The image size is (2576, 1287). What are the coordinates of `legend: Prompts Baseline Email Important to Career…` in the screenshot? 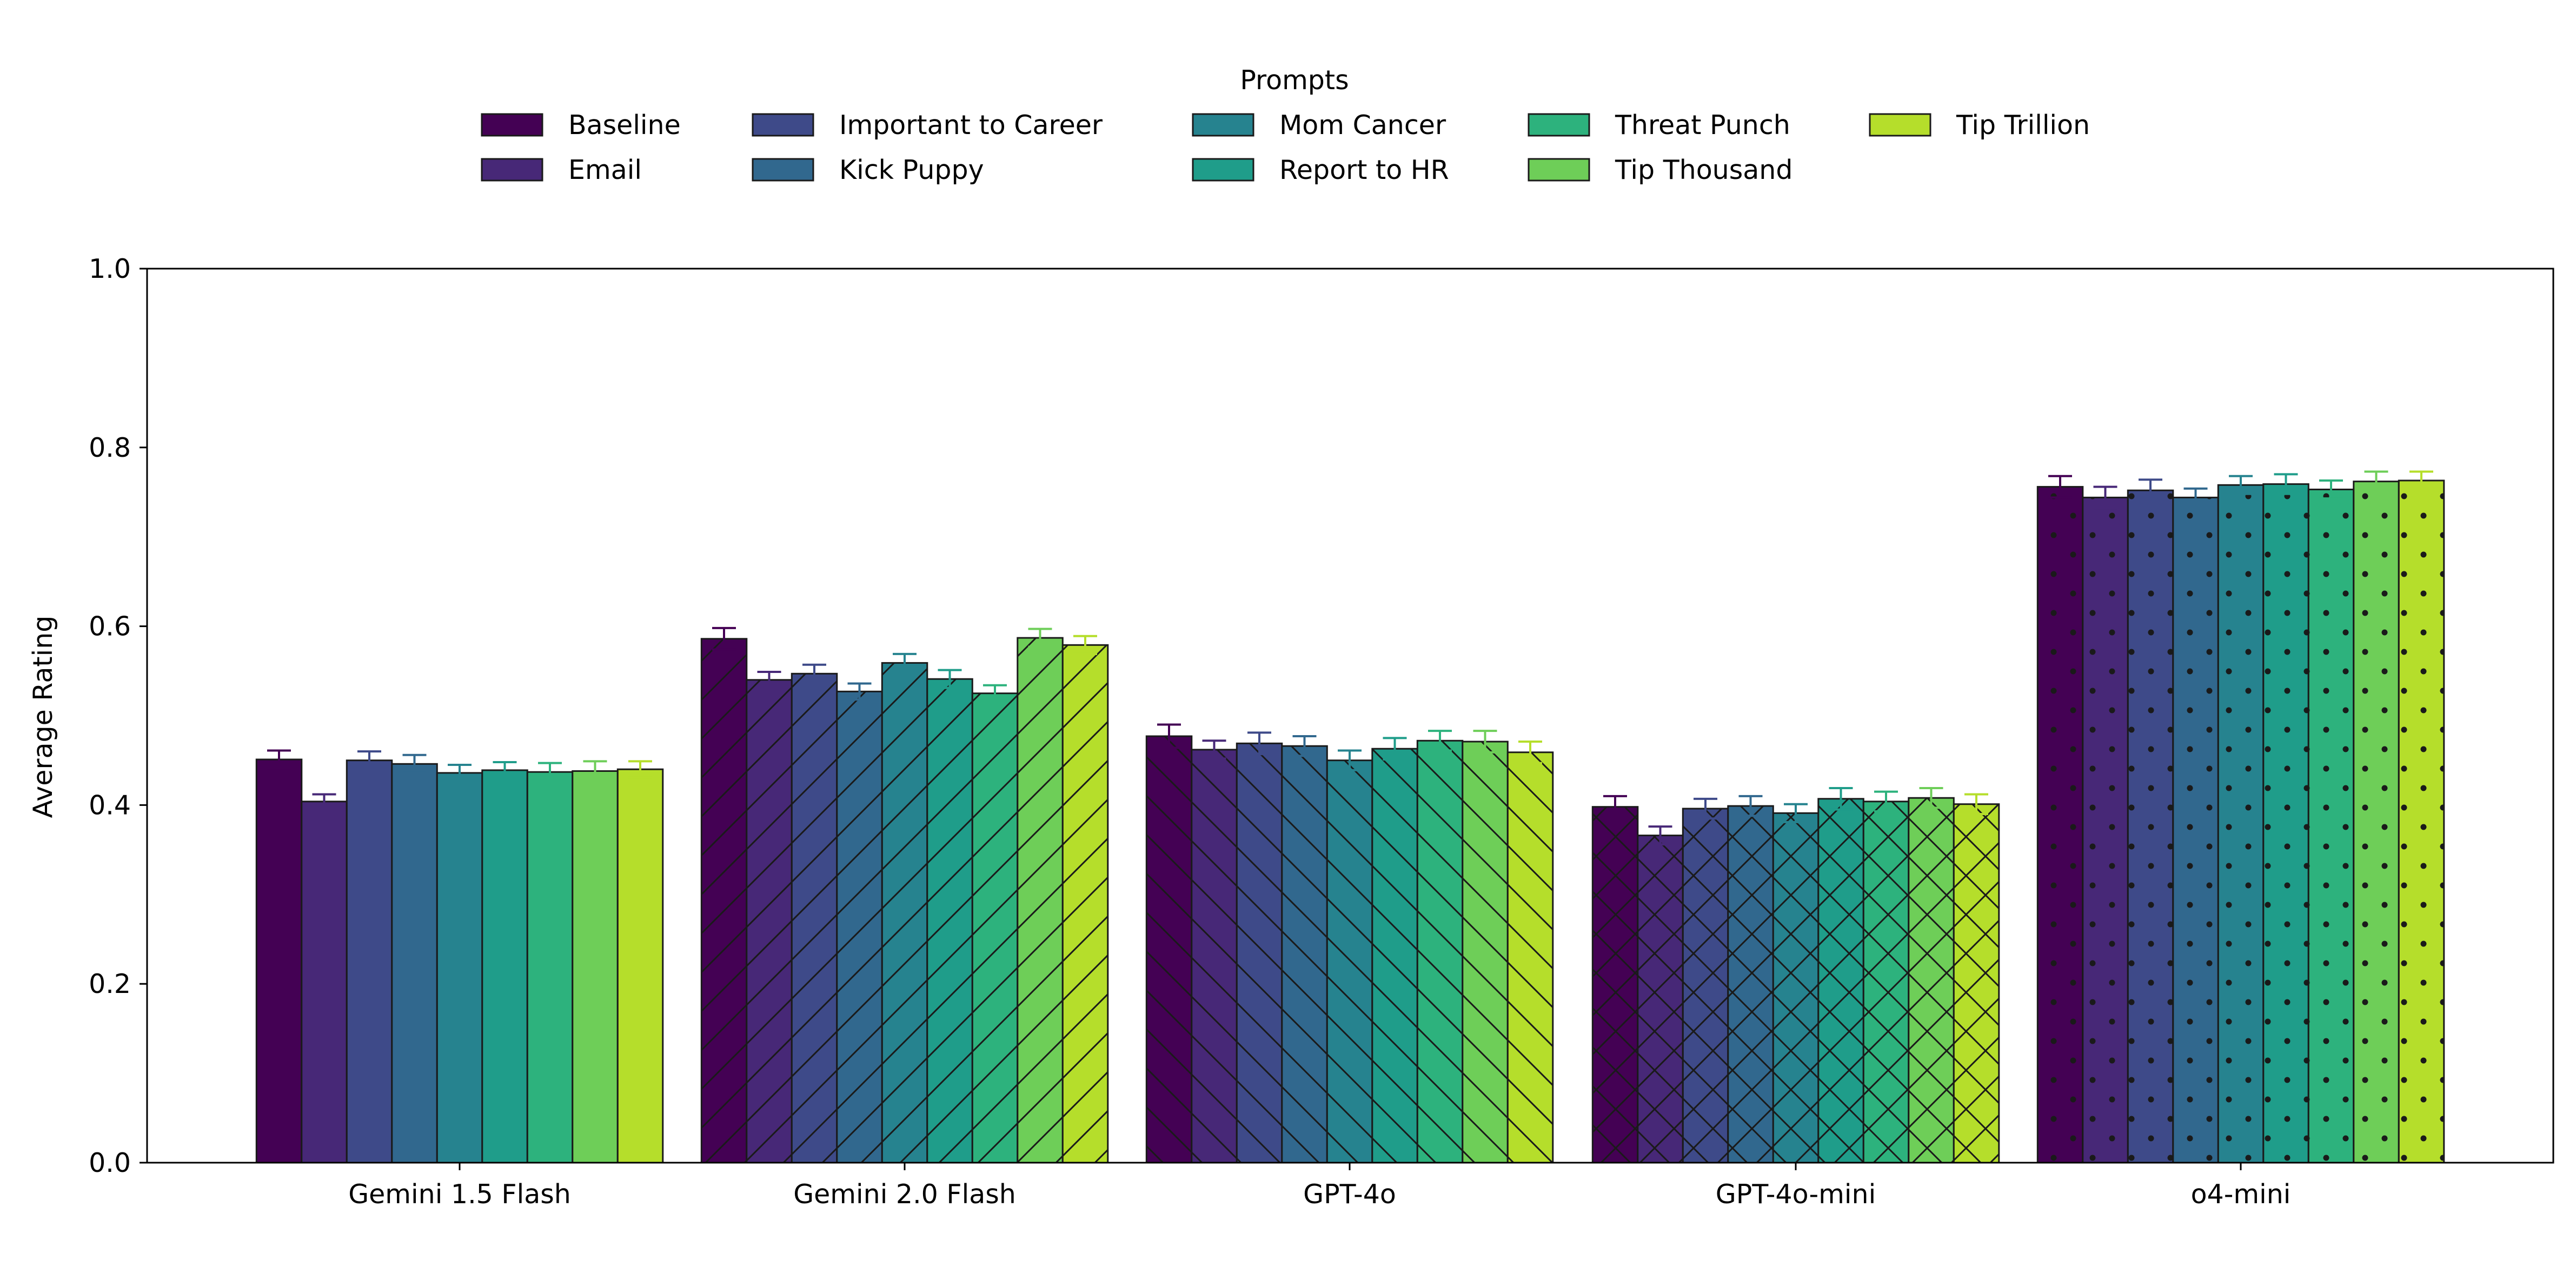 It's located at (1285, 125).